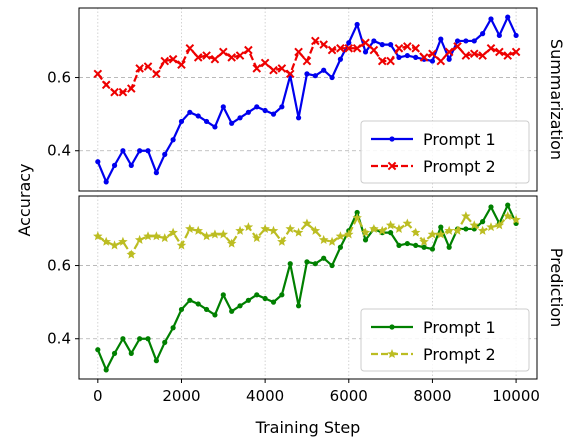  Describe the element at coordinates (308, 427) in the screenshot. I see `x-axis-title: Training Step` at that location.